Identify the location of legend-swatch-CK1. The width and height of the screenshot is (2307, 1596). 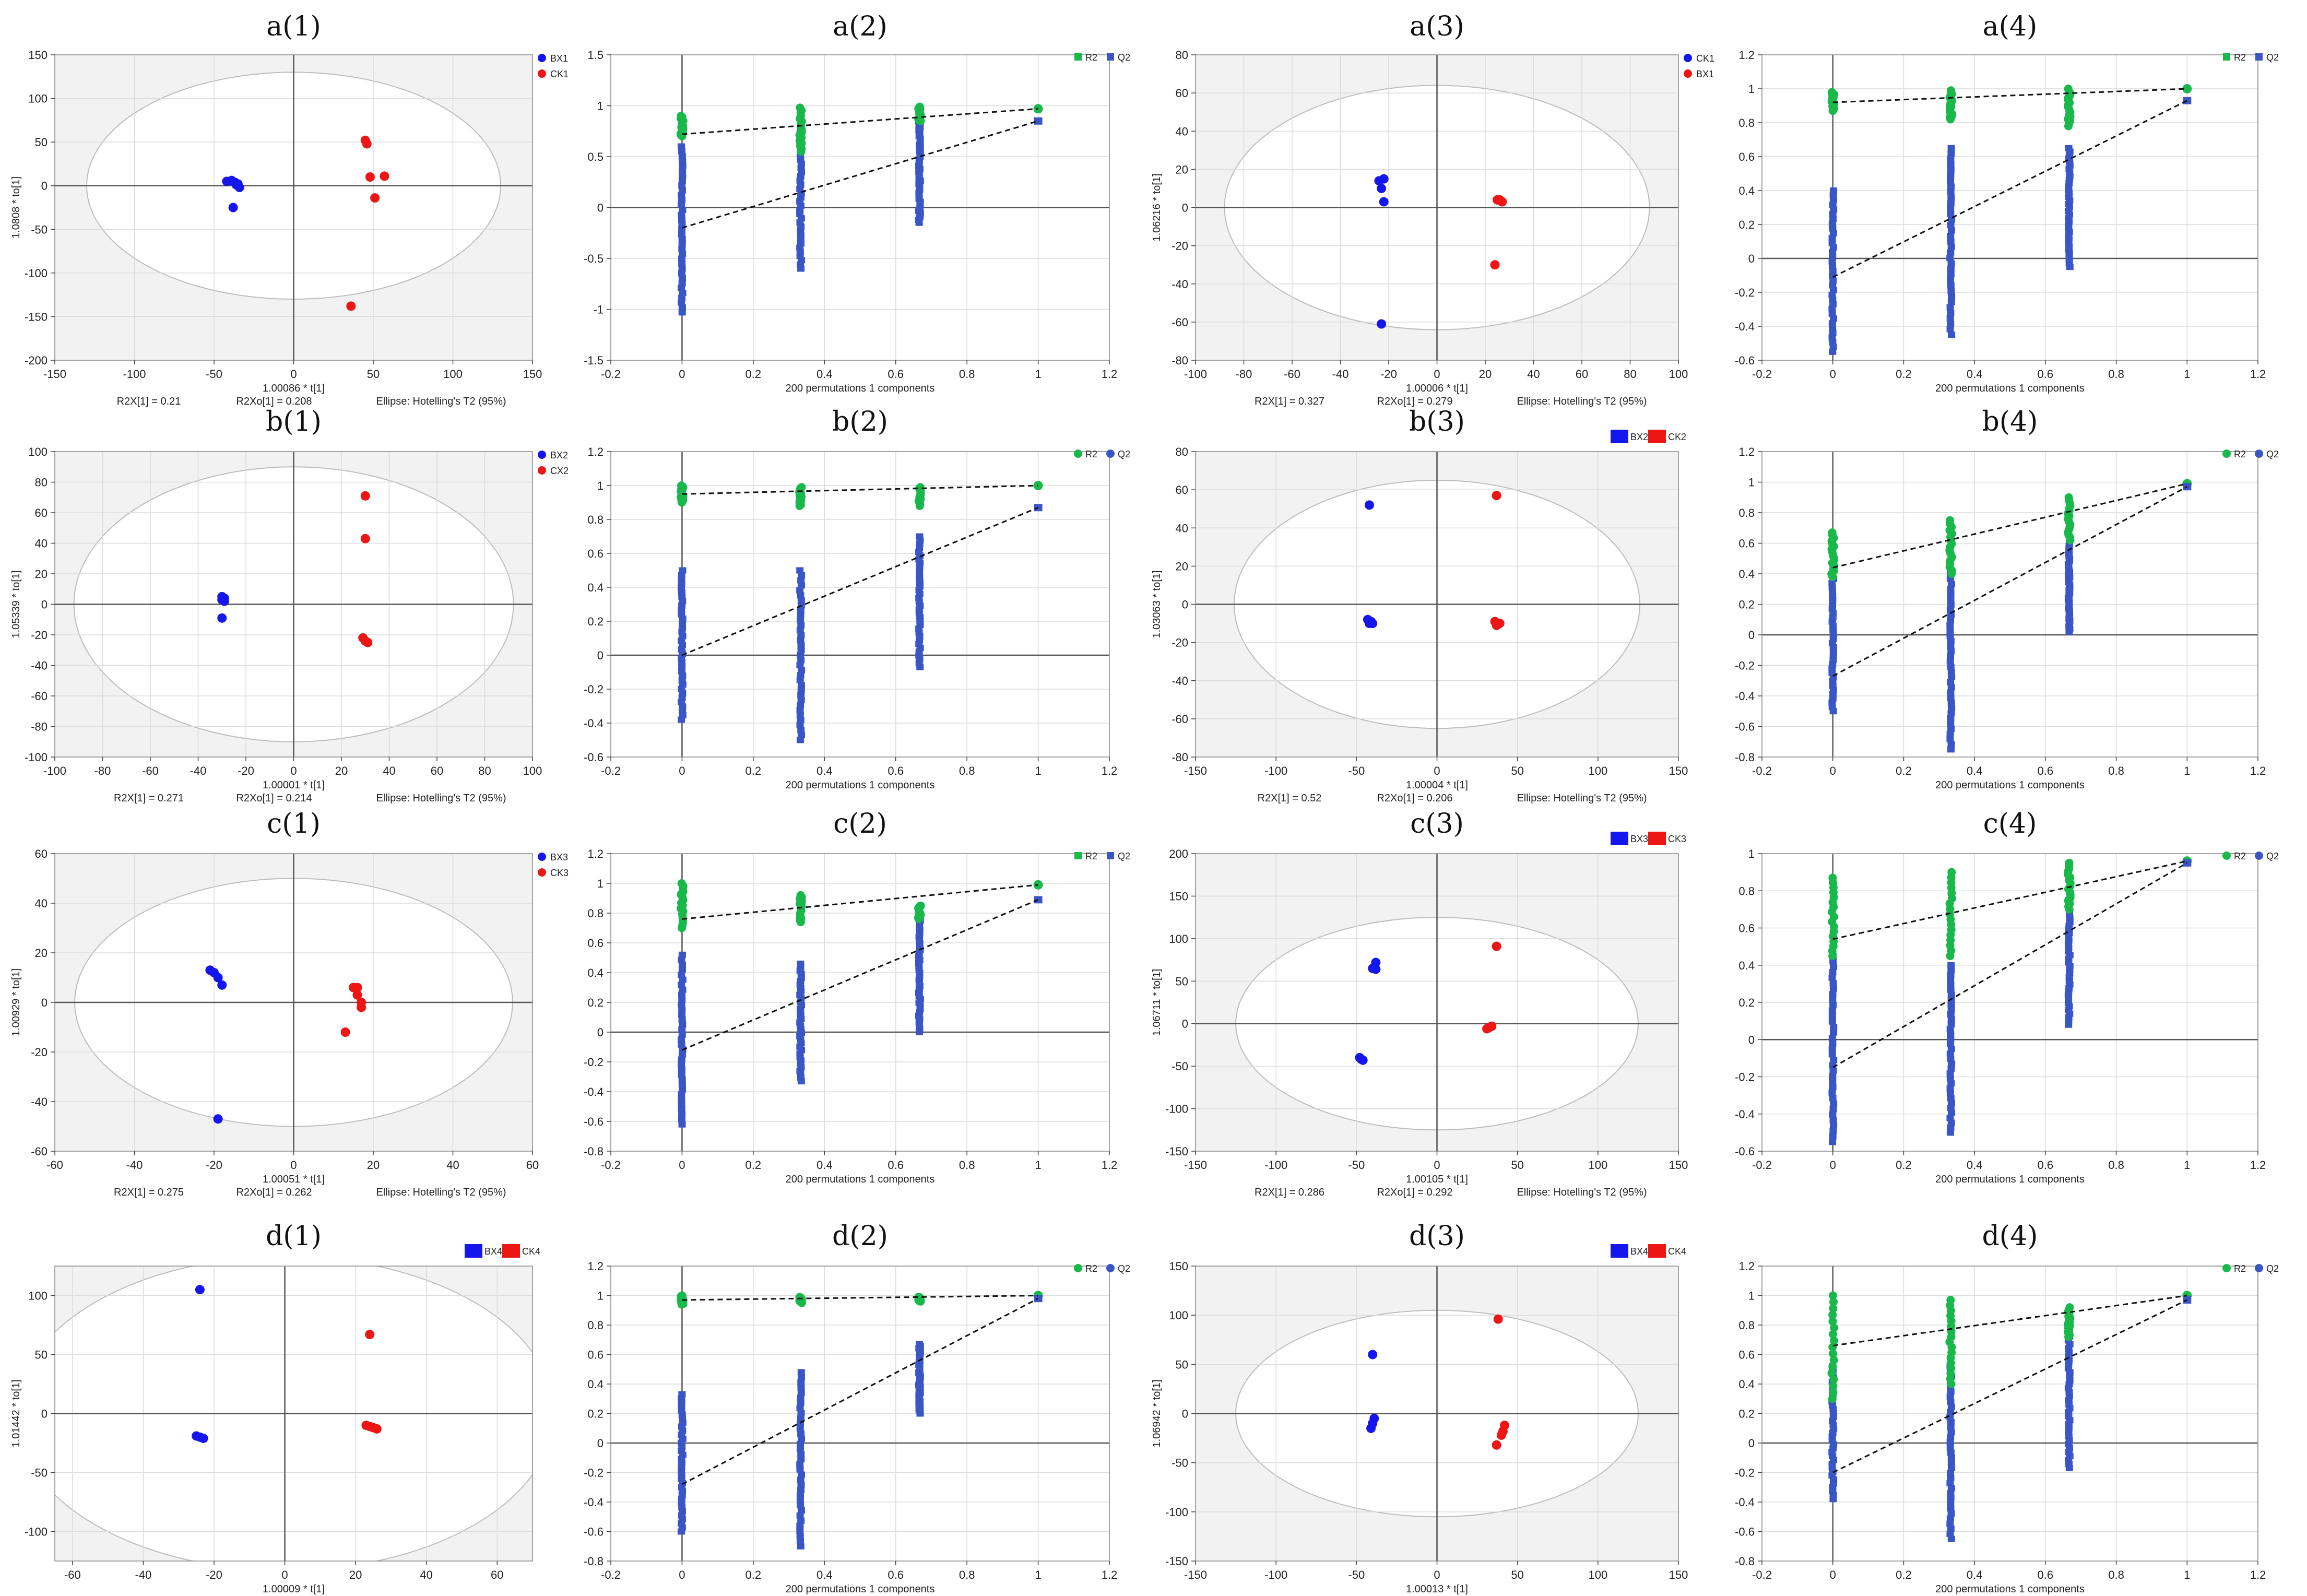
(542, 73).